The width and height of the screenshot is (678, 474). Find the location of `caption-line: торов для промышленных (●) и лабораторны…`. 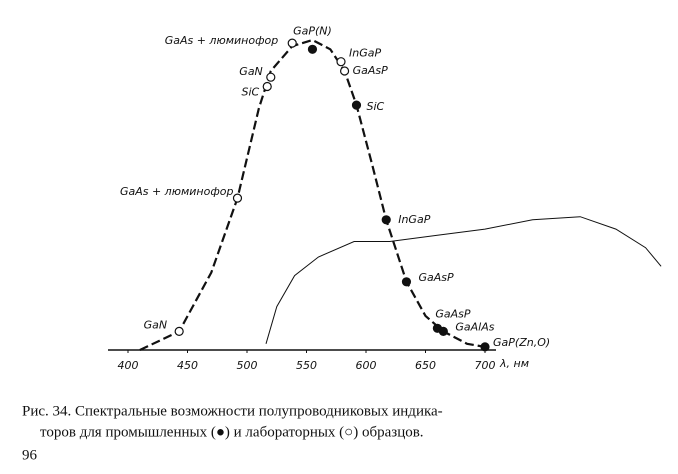

caption-line: торов для промышленных (●) и лабораторны… is located at coordinates (232, 432).